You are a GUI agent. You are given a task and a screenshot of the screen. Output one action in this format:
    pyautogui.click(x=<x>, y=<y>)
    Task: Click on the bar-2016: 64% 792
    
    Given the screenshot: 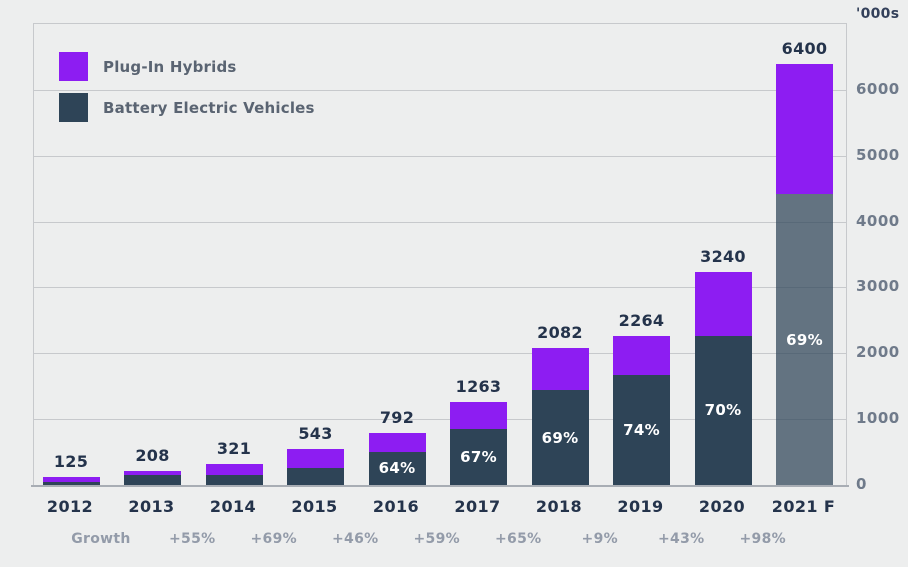 What is the action you would take?
    pyautogui.click(x=397, y=446)
    